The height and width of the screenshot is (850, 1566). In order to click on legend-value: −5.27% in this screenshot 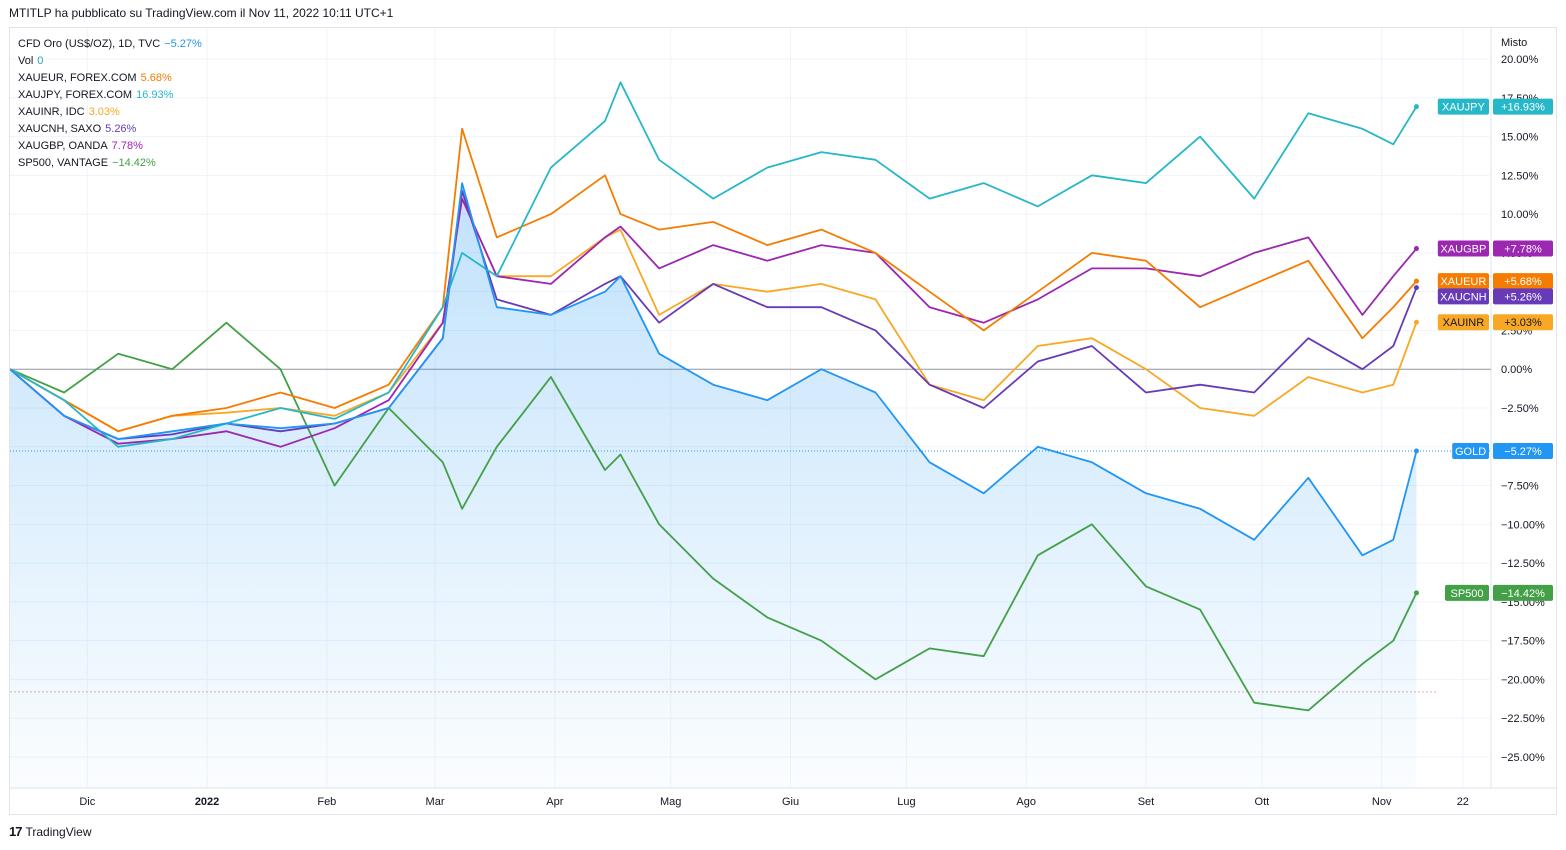, I will do `click(183, 44)`.